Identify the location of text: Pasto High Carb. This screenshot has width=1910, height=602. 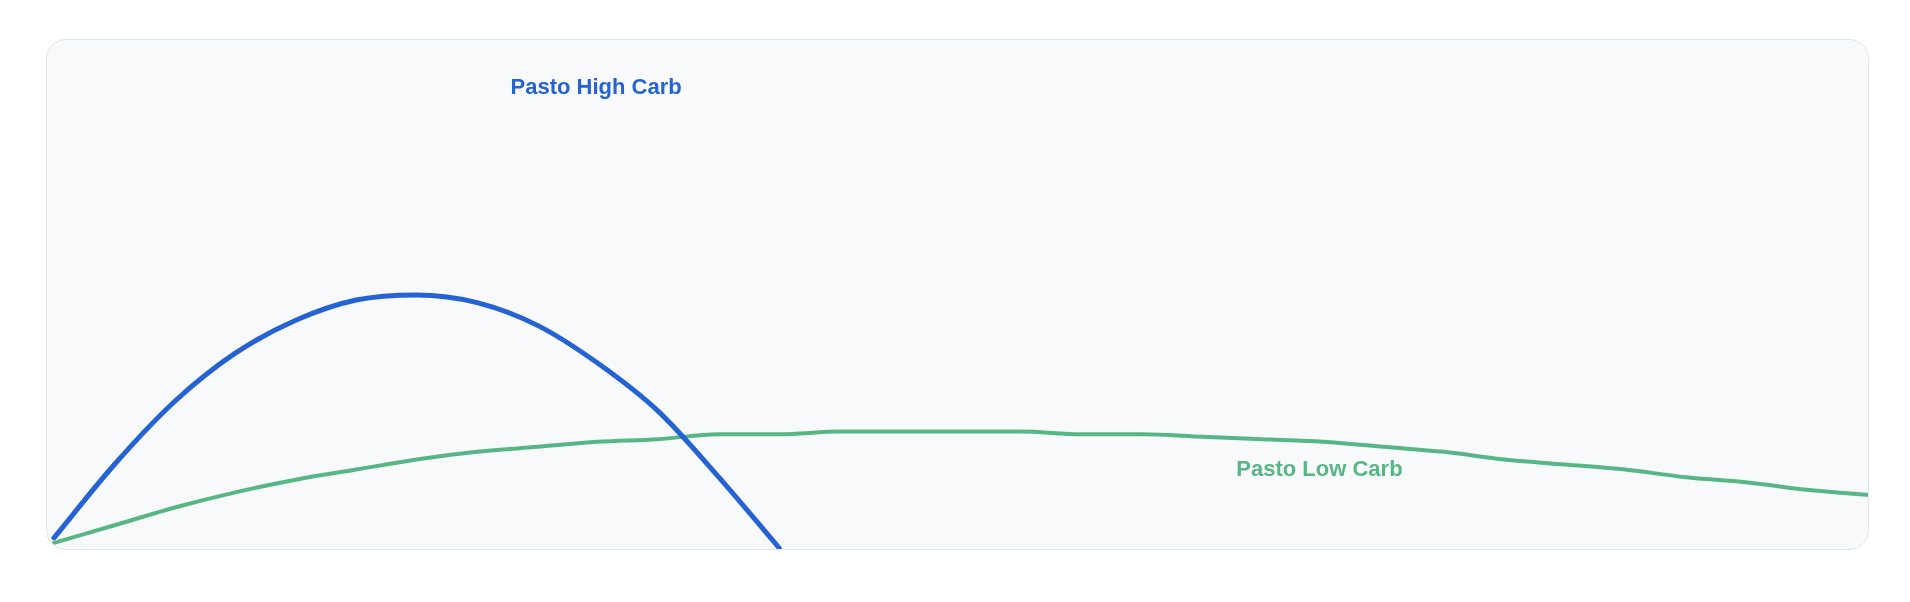
(596, 86).